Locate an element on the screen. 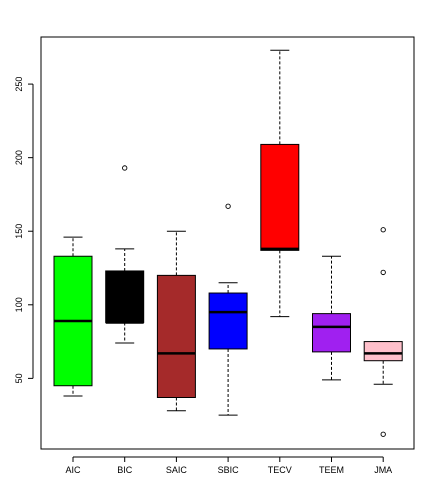 The height and width of the screenshot is (496, 436). y-tick-label: 150 is located at coordinates (19, 231).